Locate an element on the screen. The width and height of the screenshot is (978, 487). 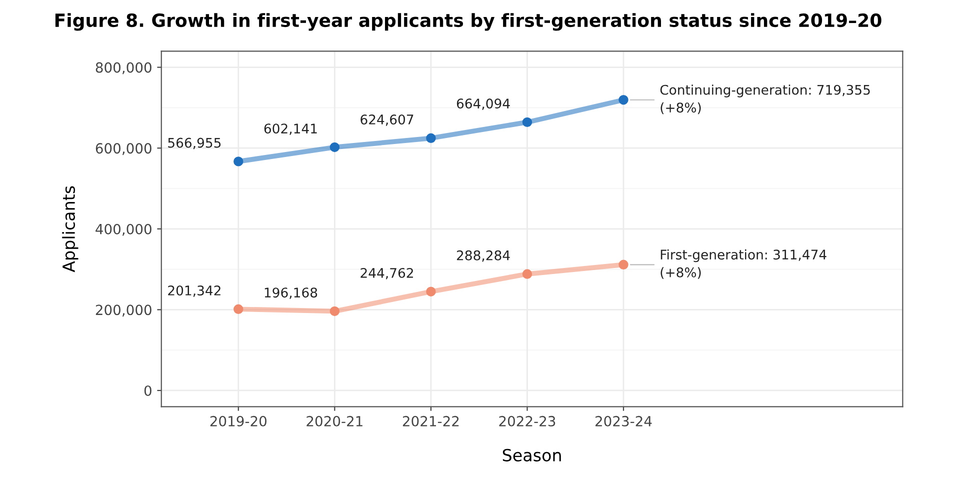
y-tick-label: 800,000 is located at coordinates (124, 68).